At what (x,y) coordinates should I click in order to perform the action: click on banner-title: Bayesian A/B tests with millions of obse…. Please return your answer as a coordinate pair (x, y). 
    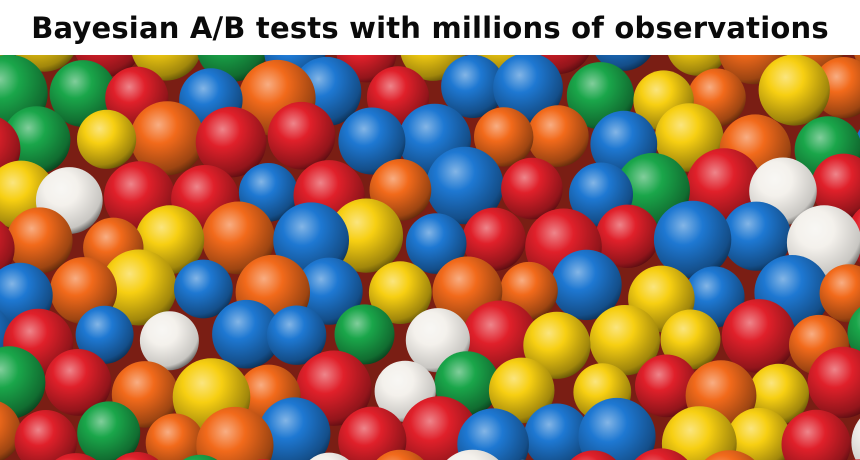
    Looking at the image, I should click on (430, 27).